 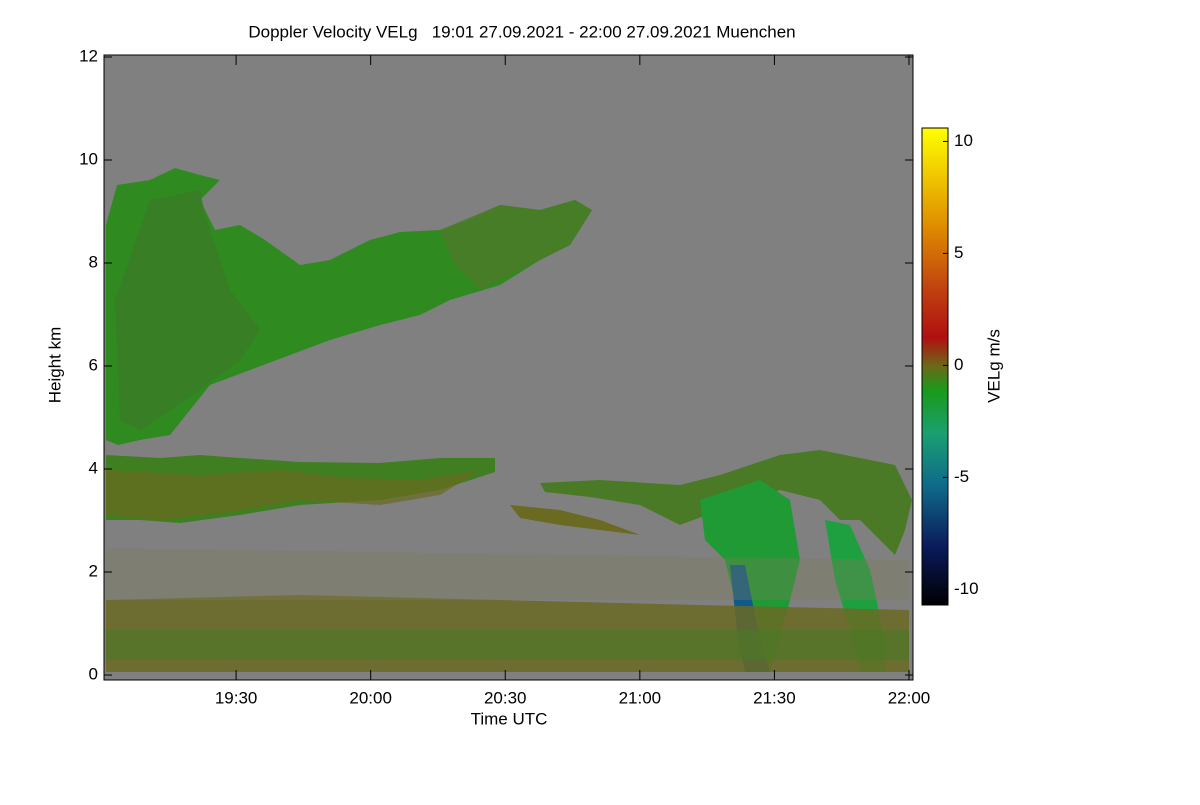 I want to click on colorbar-tick-label: -10, so click(x=966, y=588).